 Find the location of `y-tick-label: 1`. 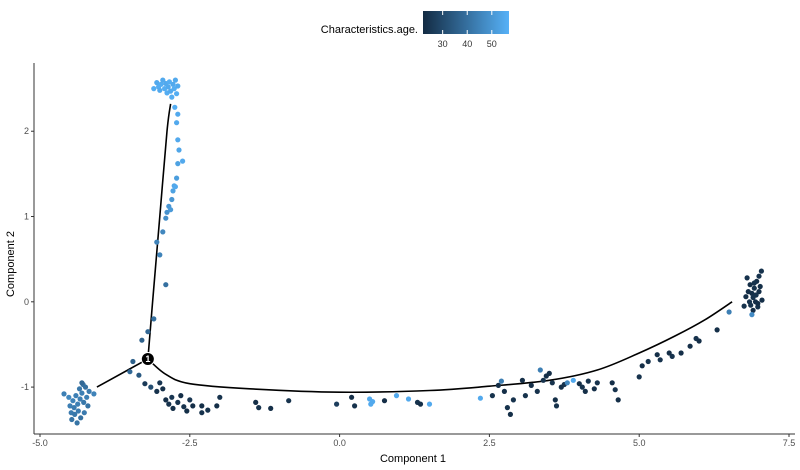

y-tick-label: 1 is located at coordinates (26, 217).